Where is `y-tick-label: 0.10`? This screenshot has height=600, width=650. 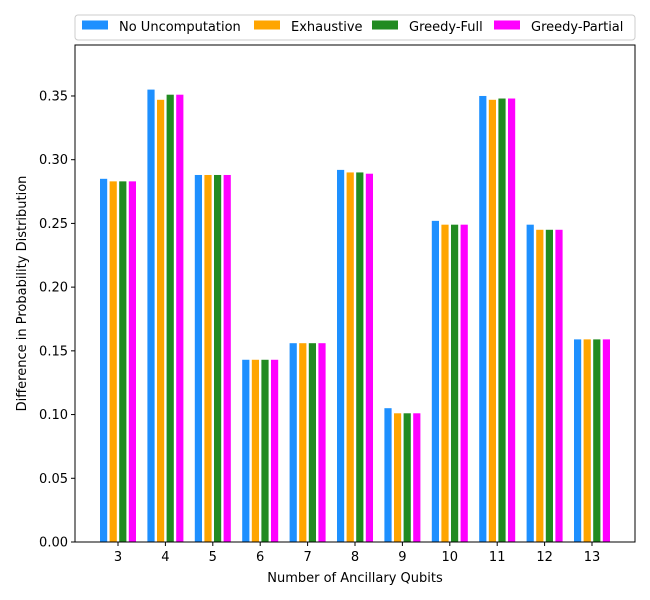 y-tick-label: 0.10 is located at coordinates (53, 415).